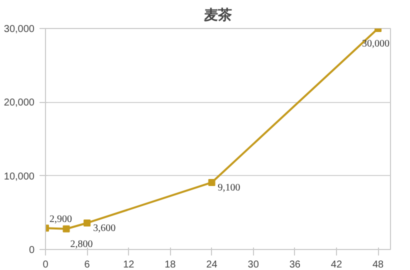  I want to click on x-tick-label: 30, so click(254, 265).